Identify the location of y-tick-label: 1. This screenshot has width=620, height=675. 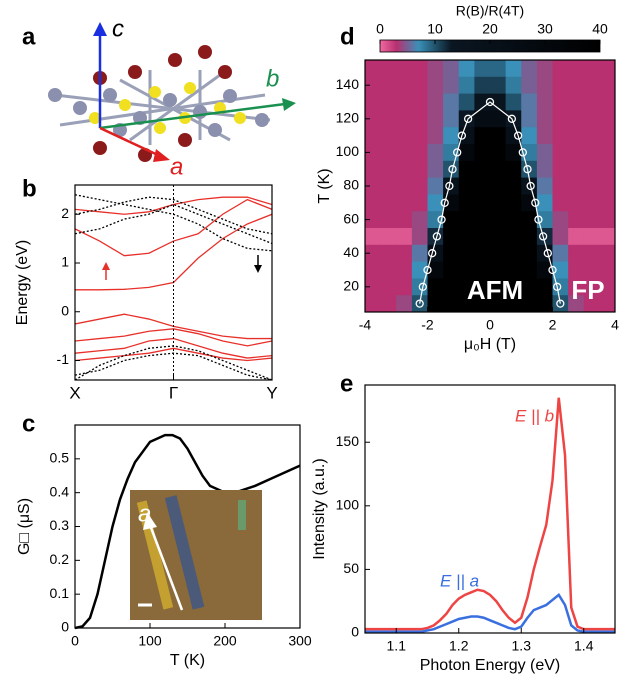
(65, 262).